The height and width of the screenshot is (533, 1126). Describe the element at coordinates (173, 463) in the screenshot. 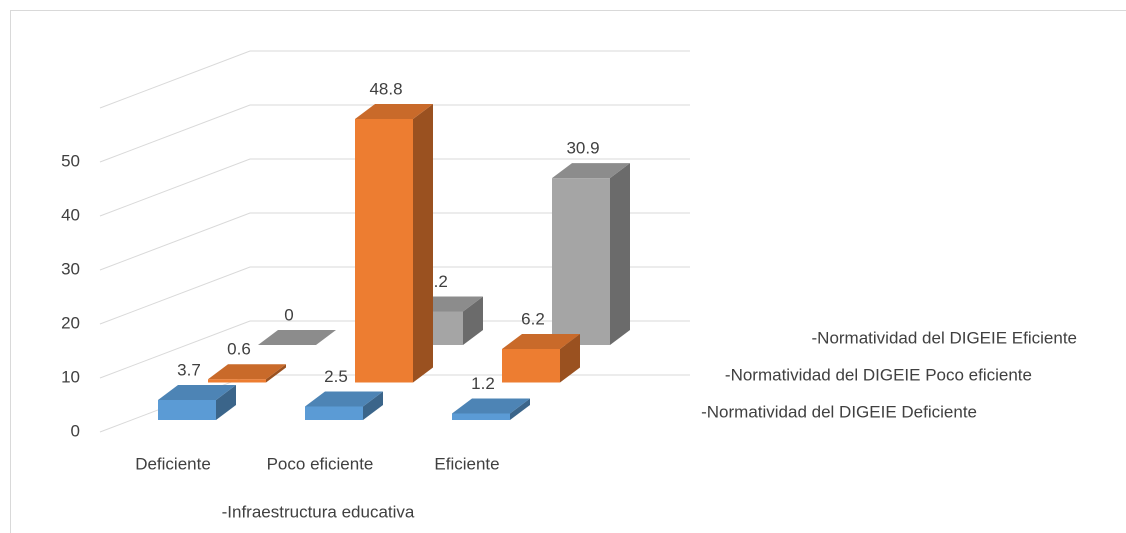

I see `x-tick-label: Deficiente` at that location.